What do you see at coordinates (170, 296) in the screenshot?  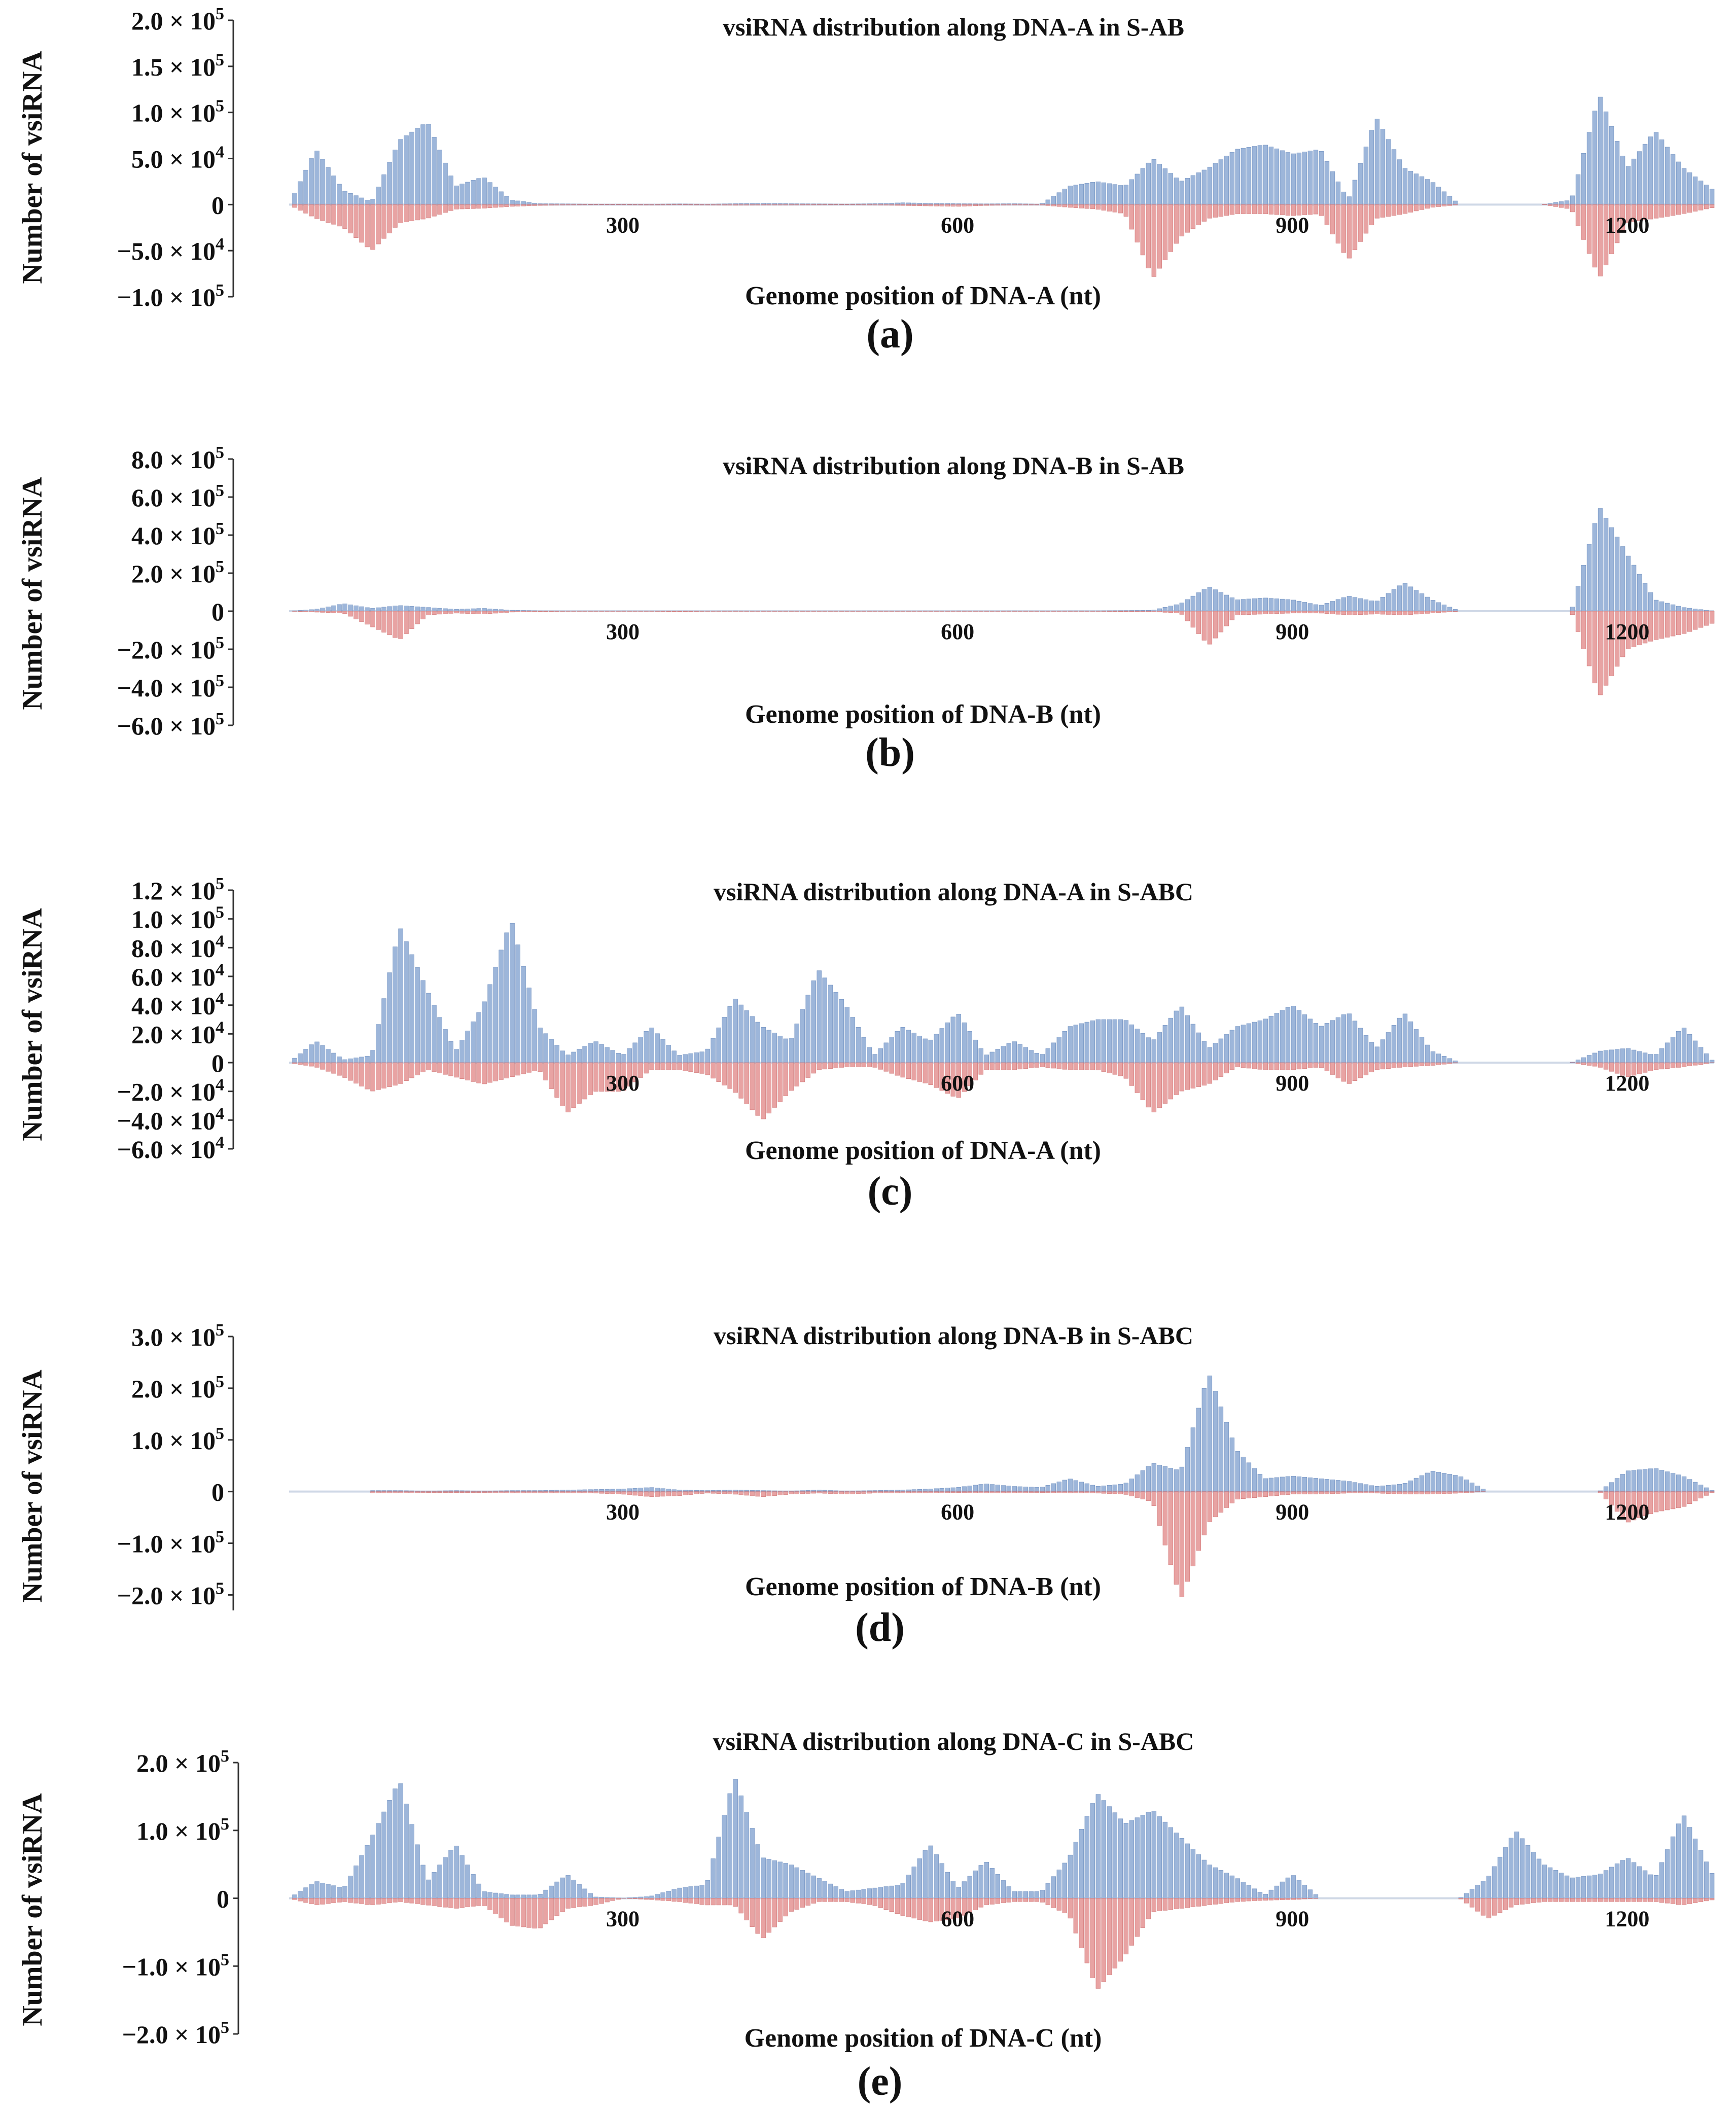 I see `y-tick-label: −1.0 × 10⁵` at bounding box center [170, 296].